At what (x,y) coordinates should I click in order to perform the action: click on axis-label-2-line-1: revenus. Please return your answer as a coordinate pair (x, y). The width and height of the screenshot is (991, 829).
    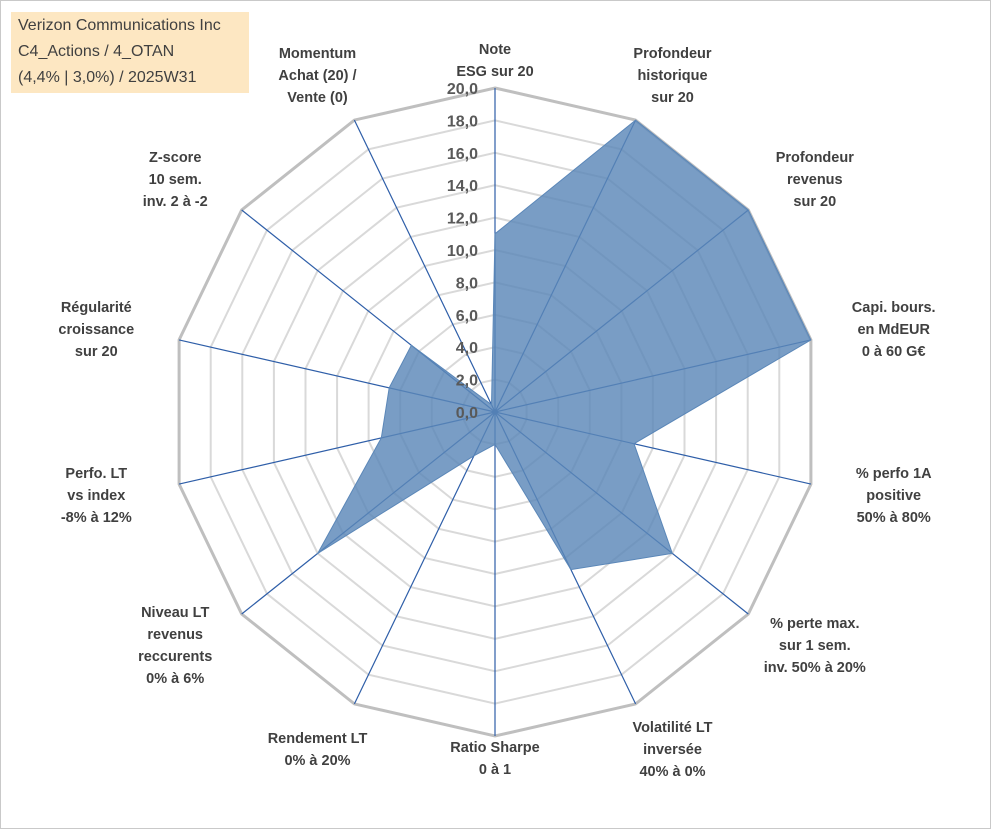
    Looking at the image, I should click on (815, 180).